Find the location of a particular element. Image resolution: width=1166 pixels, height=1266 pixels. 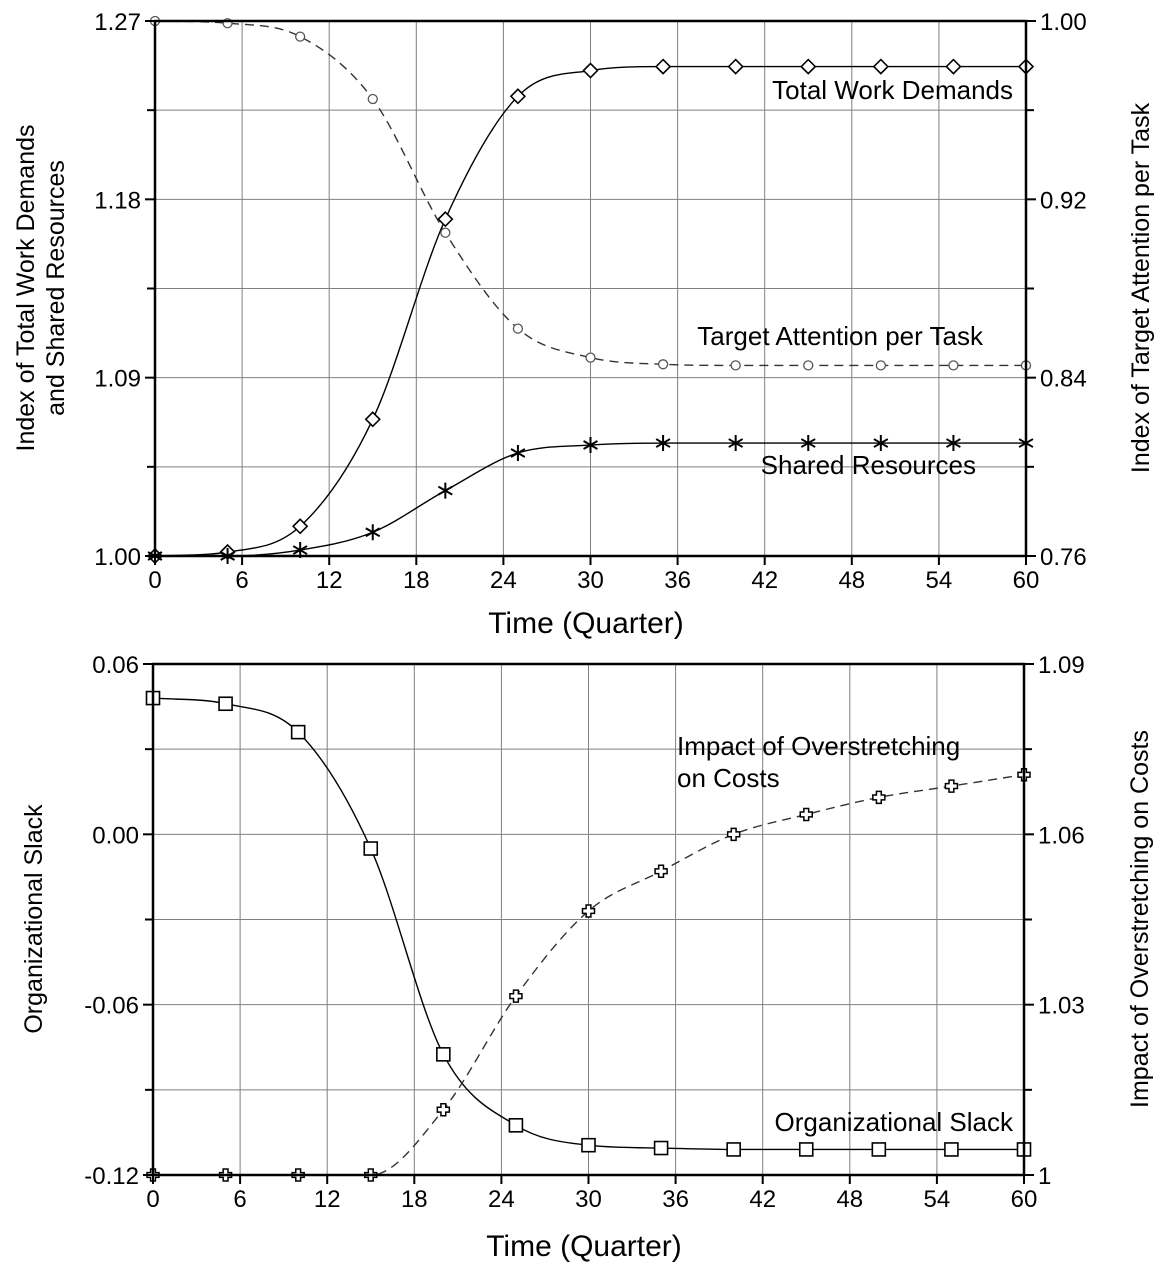

chart-bottom-y2label: Impact of Overstretching on Costs is located at coordinates (1140, 919).